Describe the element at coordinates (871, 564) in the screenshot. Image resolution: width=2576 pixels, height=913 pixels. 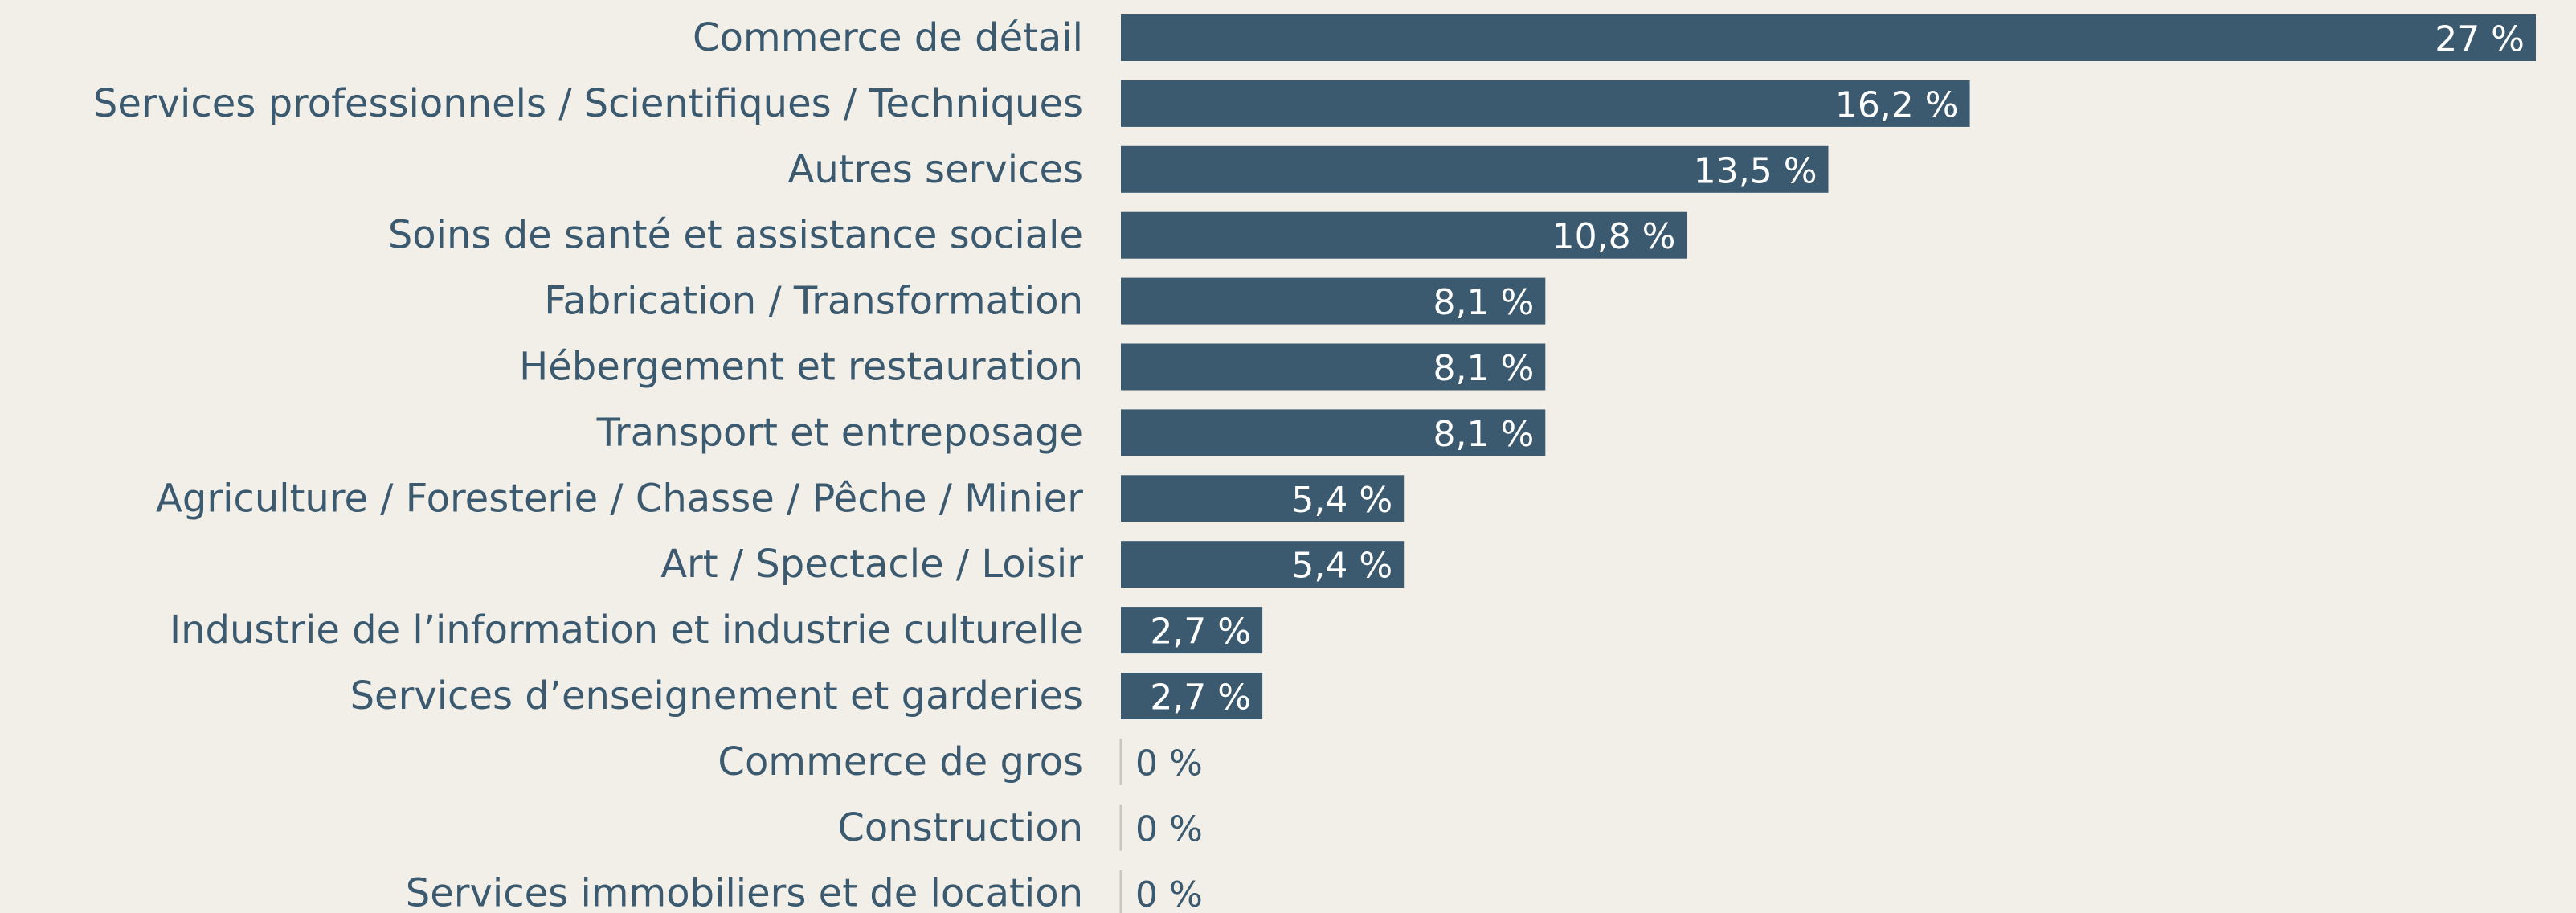
I see `category-label: Art / Spectacle / Loisir` at that location.